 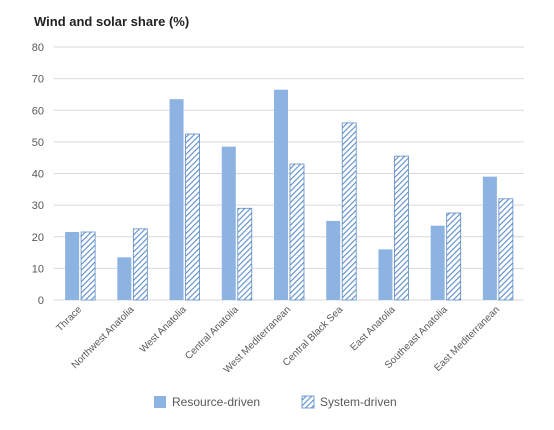 I want to click on legend-swatch-resource-driven, so click(x=160, y=402).